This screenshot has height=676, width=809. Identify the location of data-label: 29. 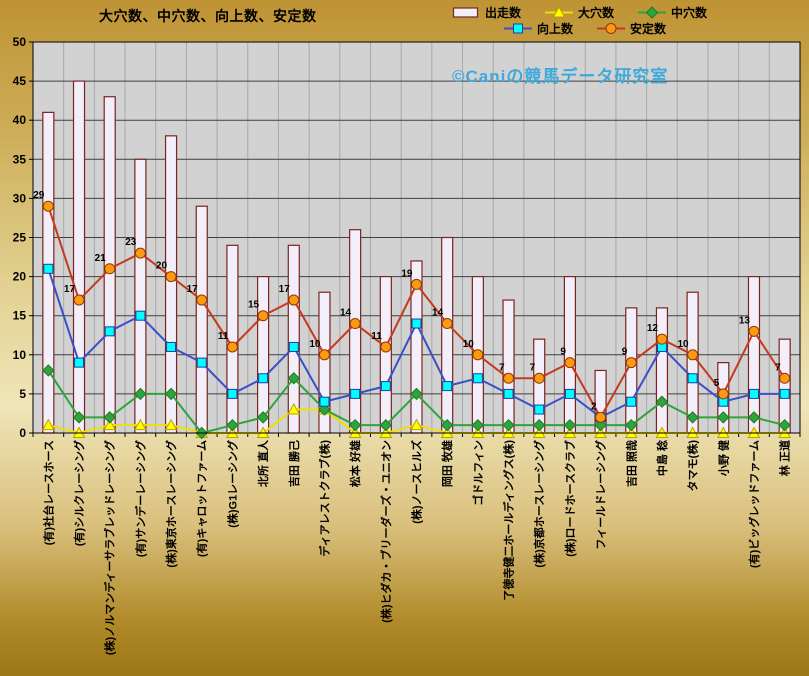
(39, 195).